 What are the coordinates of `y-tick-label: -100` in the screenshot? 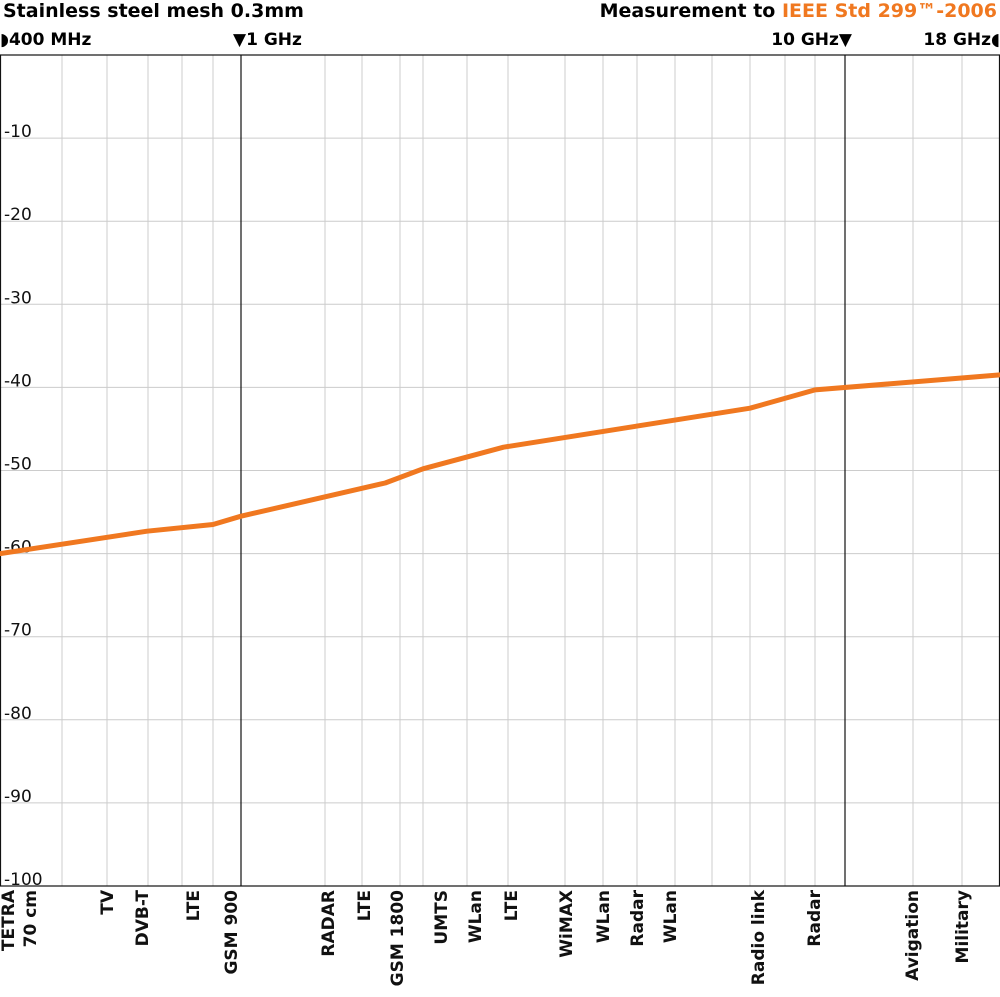 It's located at (23, 880).